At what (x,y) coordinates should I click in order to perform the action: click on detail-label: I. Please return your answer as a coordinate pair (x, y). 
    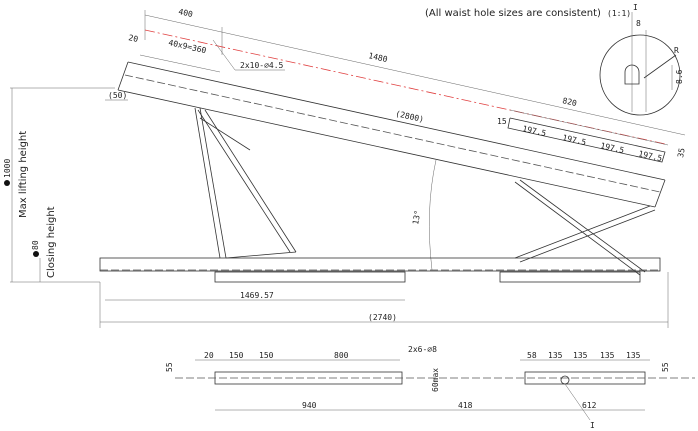
    Looking at the image, I should click on (635, 7).